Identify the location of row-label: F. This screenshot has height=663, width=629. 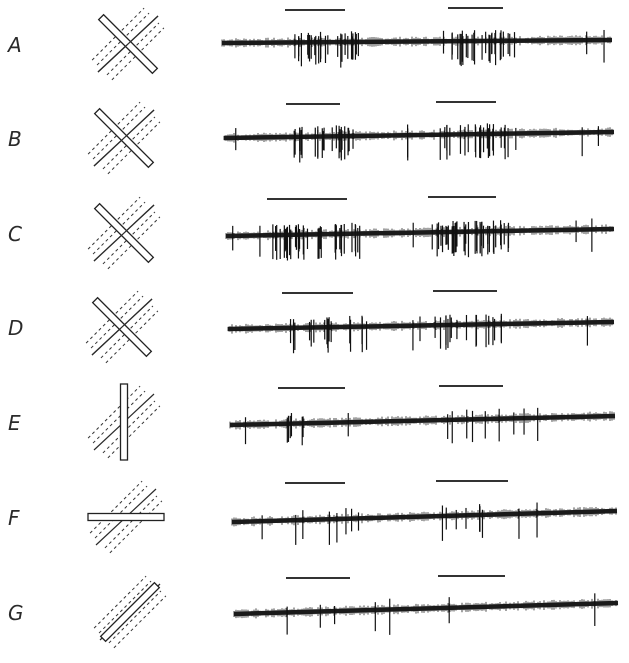
(14, 518).